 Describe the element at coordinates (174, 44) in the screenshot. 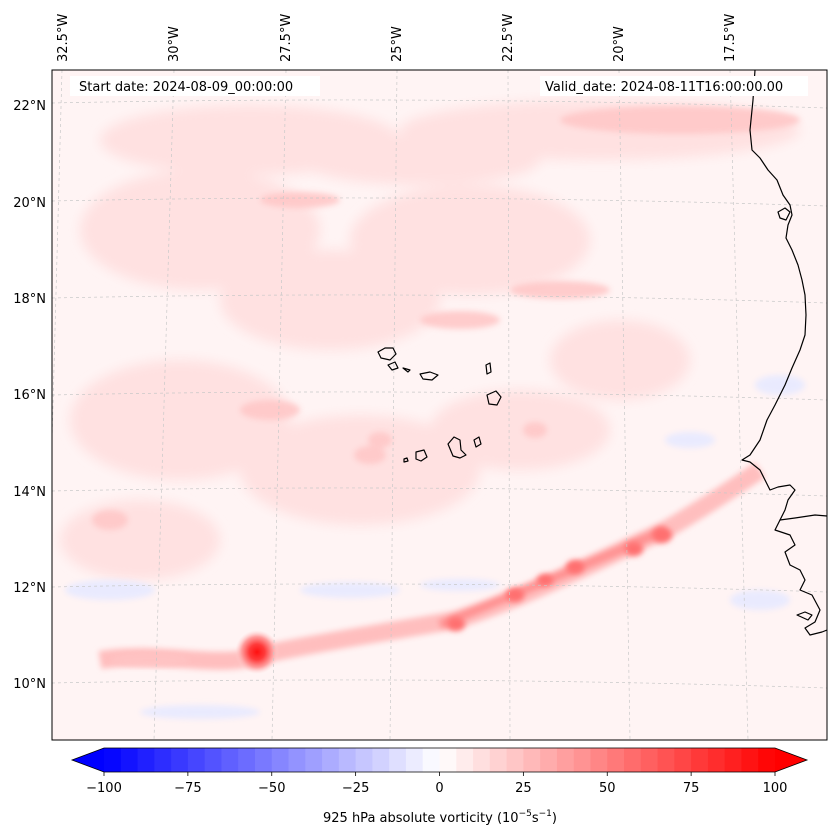

I see `lon-label-30w: 30°W` at that location.